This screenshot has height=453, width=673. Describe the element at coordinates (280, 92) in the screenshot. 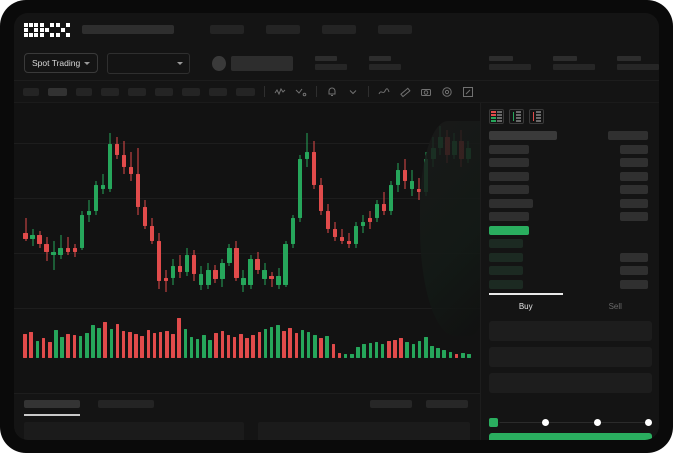

I see `indicator-icon` at that location.